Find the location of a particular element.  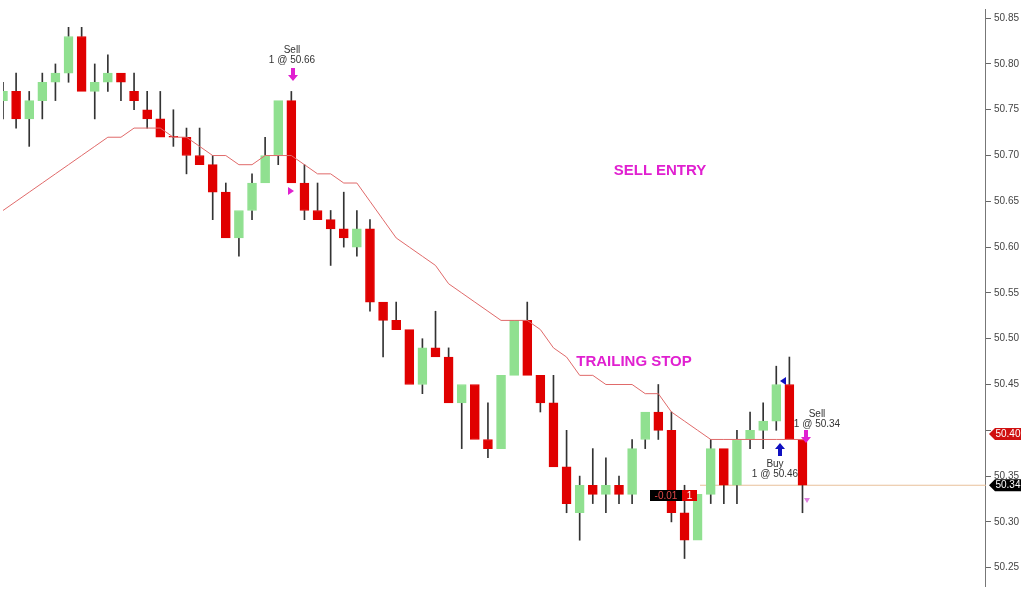

y-tick-label: 50.30 is located at coordinates (1006, 521).